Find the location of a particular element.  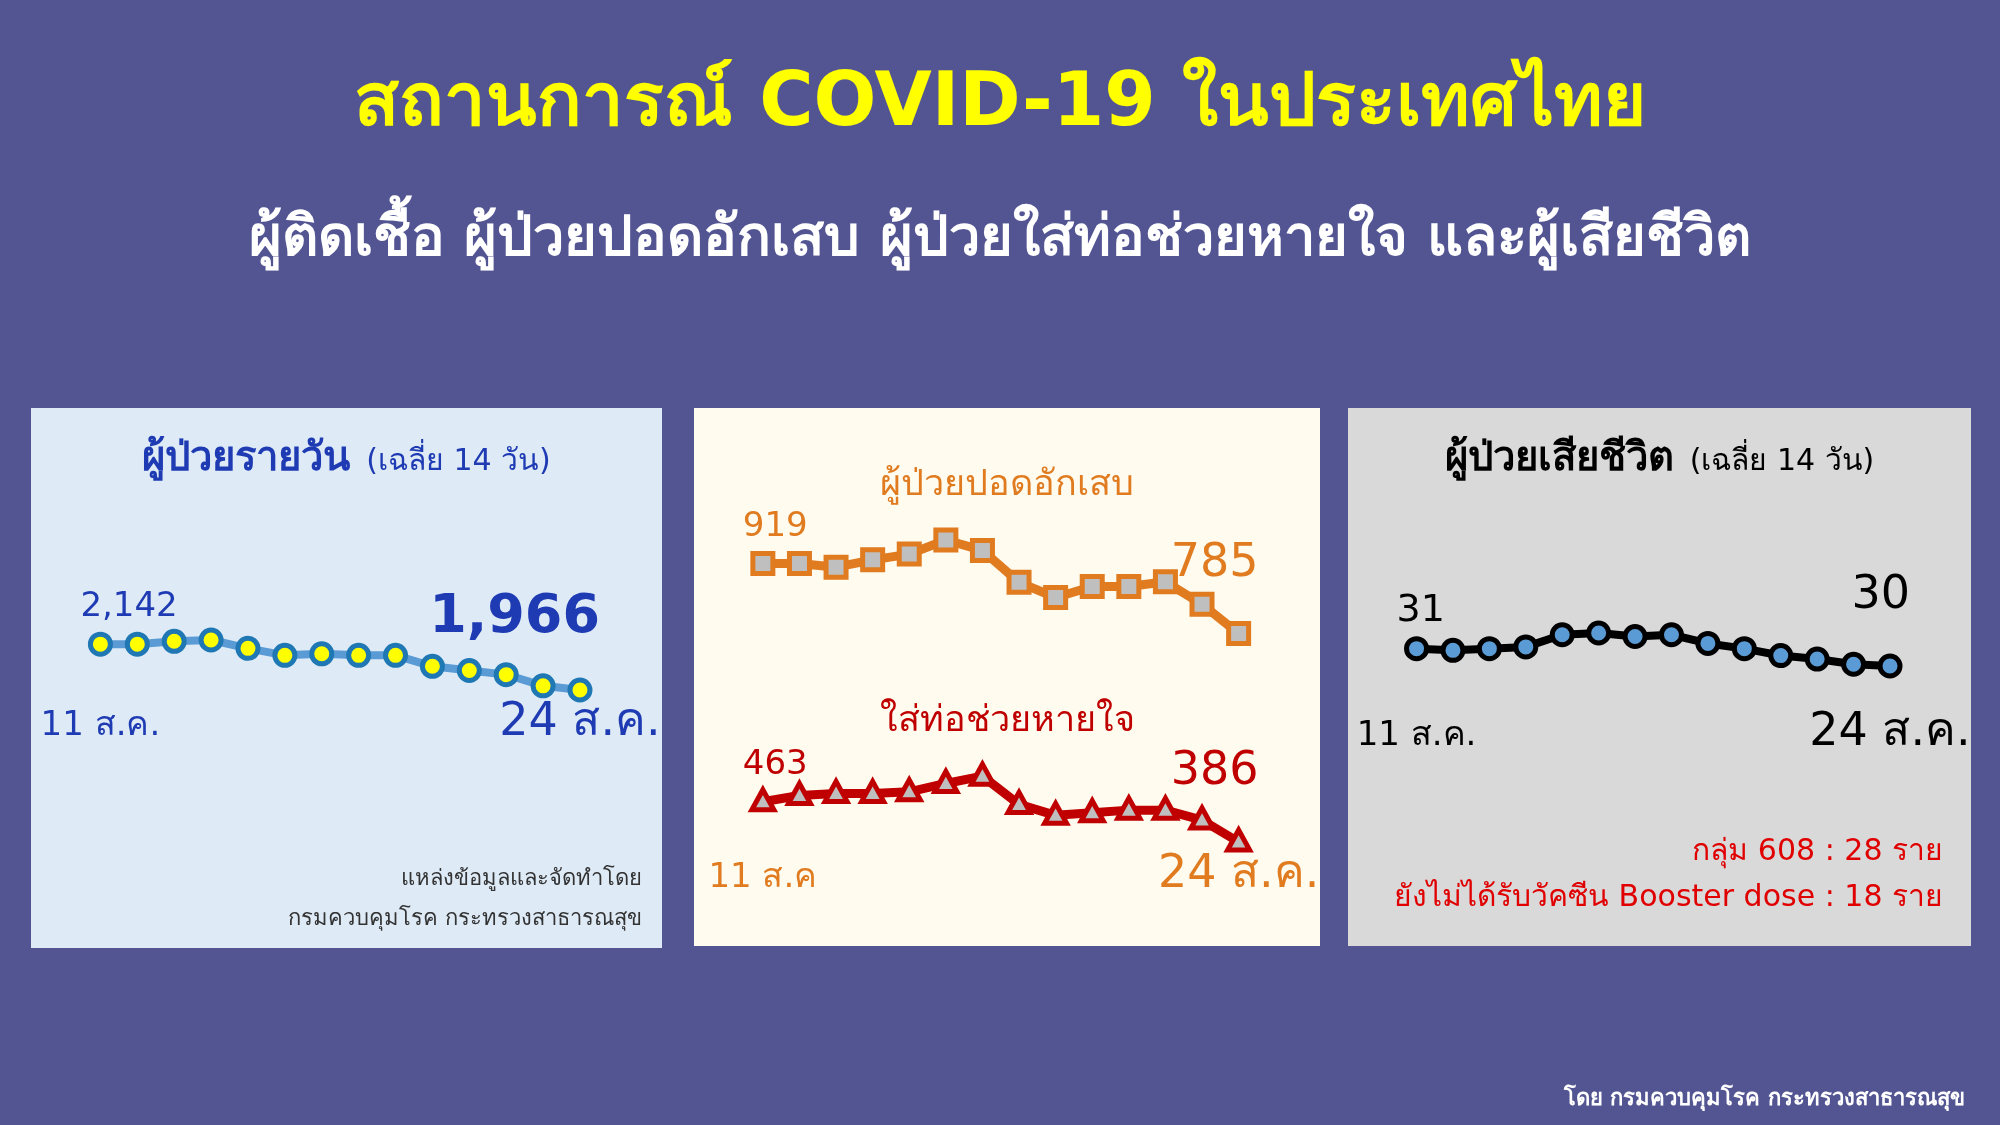

text: สถานการณ์ COVID-19 ในประเทศไทย is located at coordinates (1000, 99).